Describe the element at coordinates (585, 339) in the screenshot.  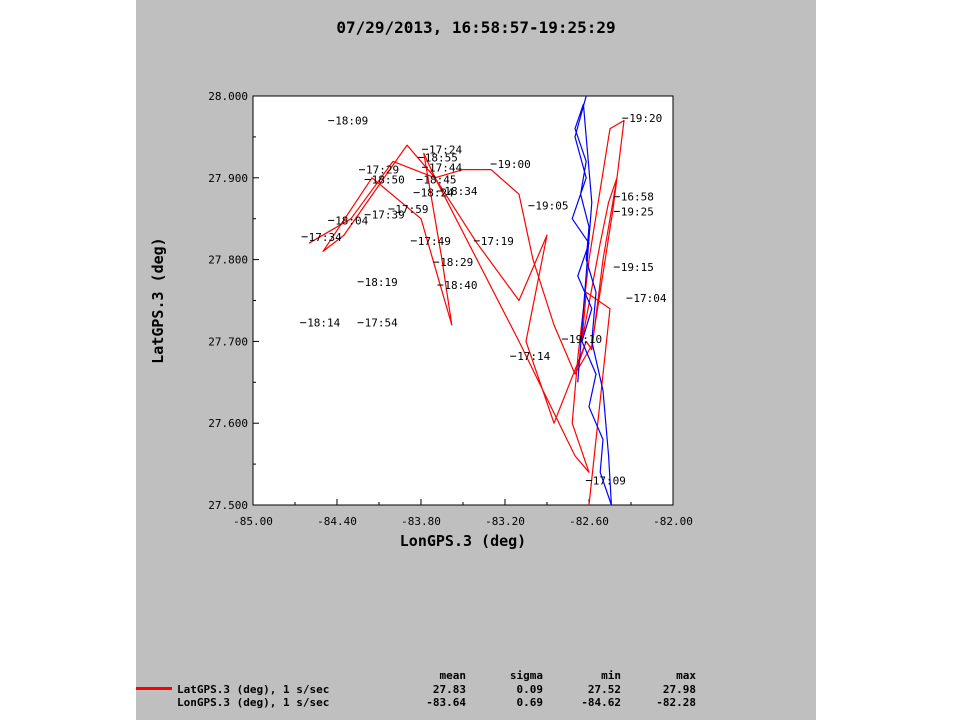
I see `time-annotation: 19:10` at that location.